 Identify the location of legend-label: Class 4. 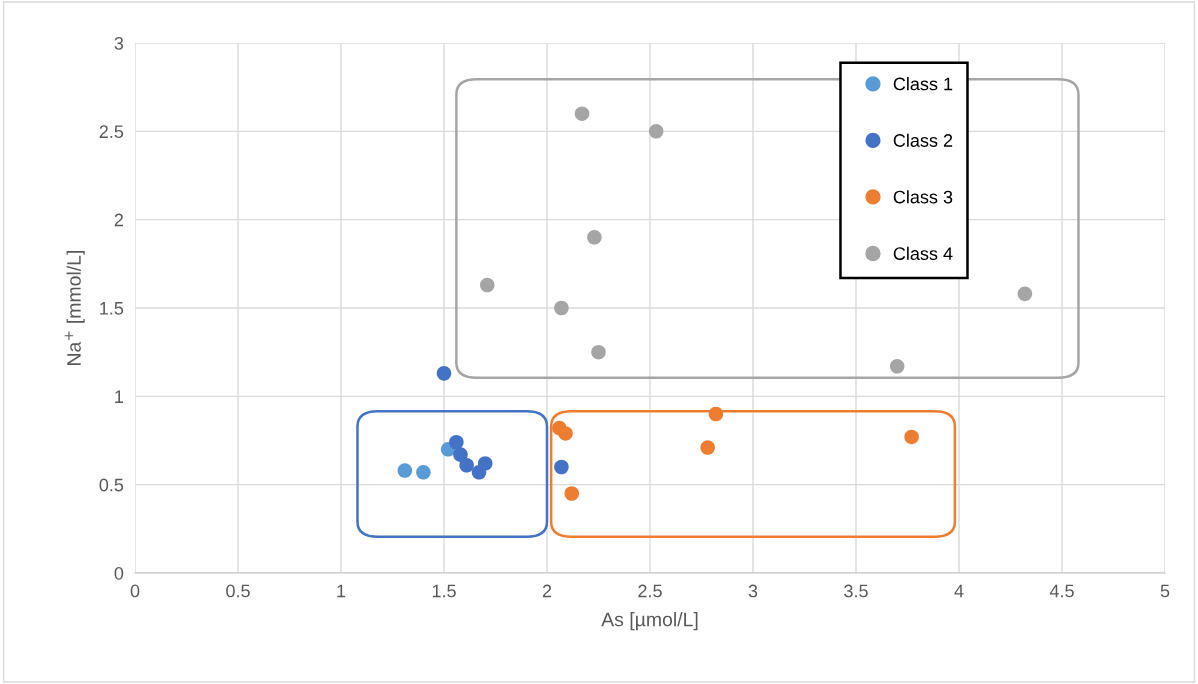
(923, 253).